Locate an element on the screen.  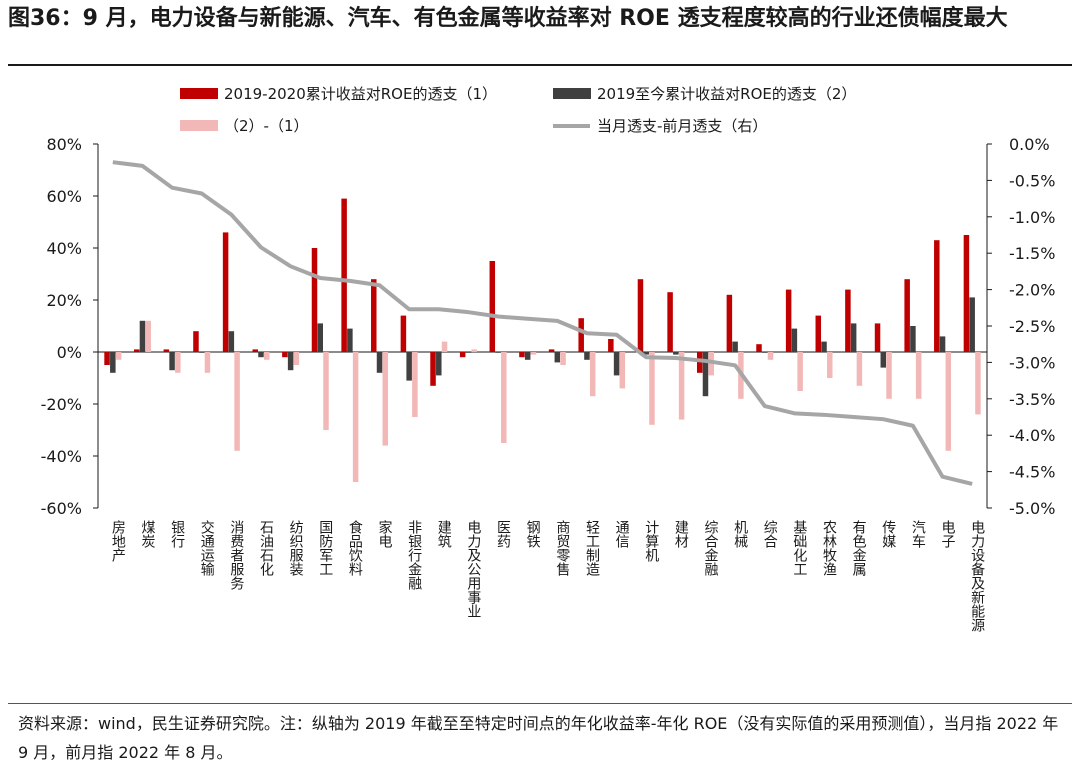
bar-series-1-电力及公用事业 is located at coordinates (462, 355).